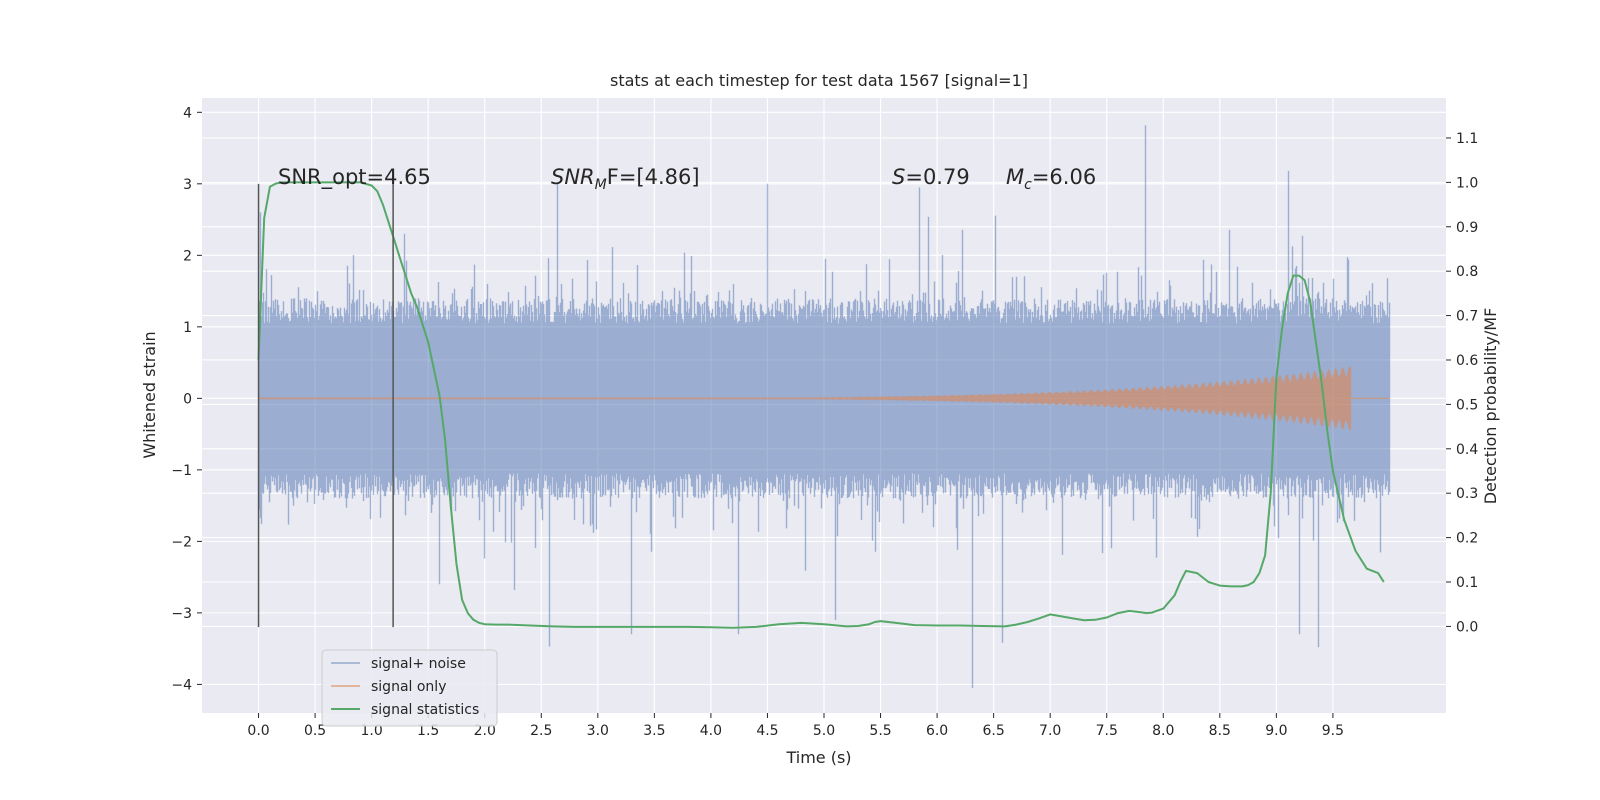 This screenshot has width=1600, height=800. What do you see at coordinates (1490, 406) in the screenshot?
I see `y2-axis-label: Detection probability/MF` at bounding box center [1490, 406].